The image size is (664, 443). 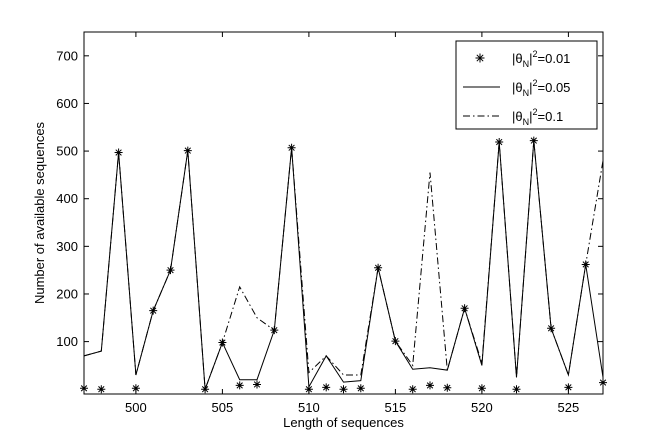 I want to click on x-tick-label: 510, so click(x=309, y=407).